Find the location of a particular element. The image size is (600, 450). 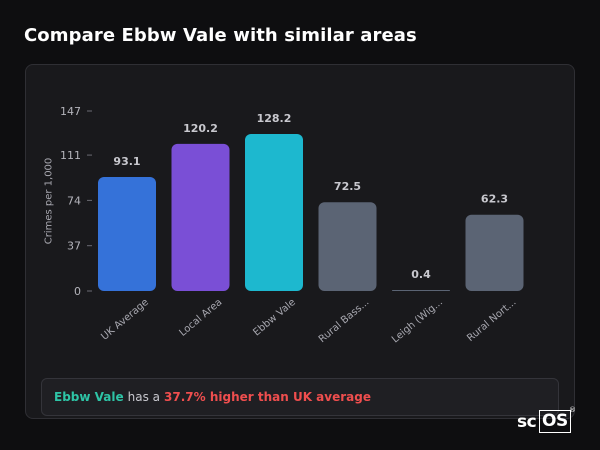

y-tick-label: 37 is located at coordinates (74, 246).